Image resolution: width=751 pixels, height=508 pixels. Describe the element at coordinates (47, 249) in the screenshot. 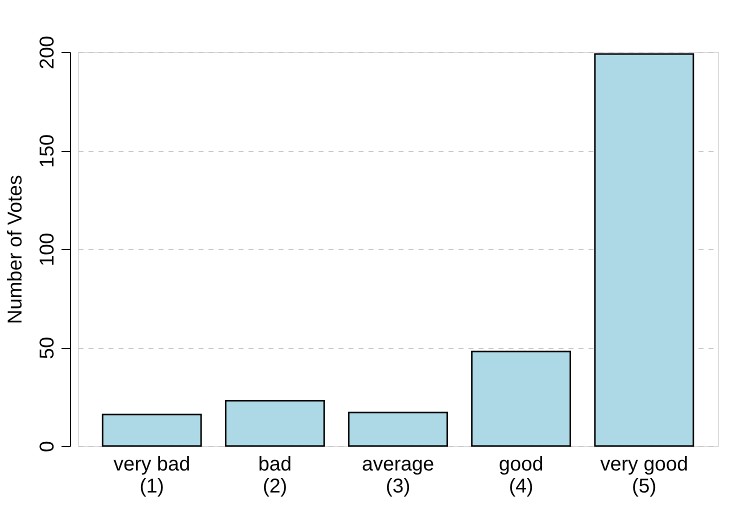

I see `y-tick-label: 100` at that location.